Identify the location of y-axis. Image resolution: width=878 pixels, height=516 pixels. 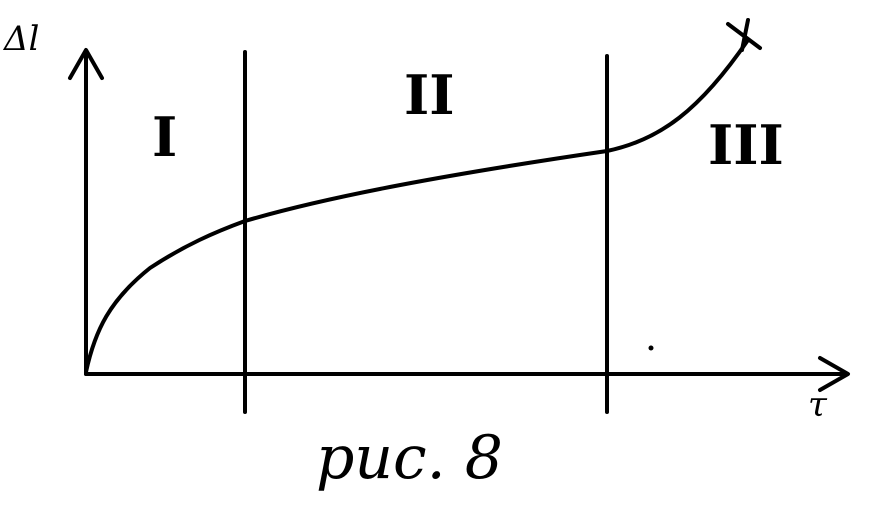
(86, 212).